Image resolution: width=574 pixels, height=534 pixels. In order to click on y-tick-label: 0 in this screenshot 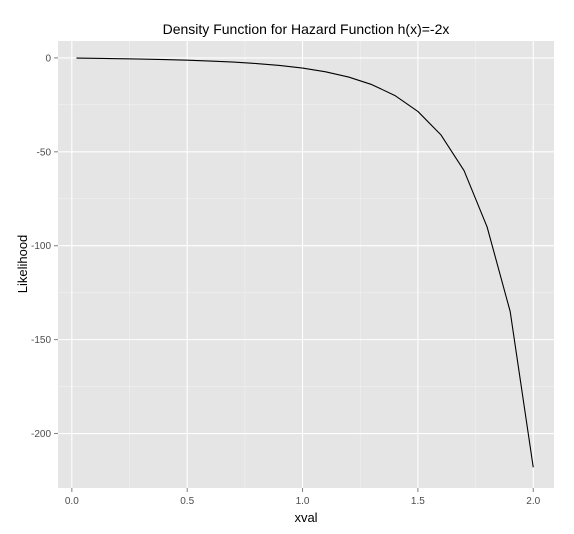, I will do `click(48, 58)`.